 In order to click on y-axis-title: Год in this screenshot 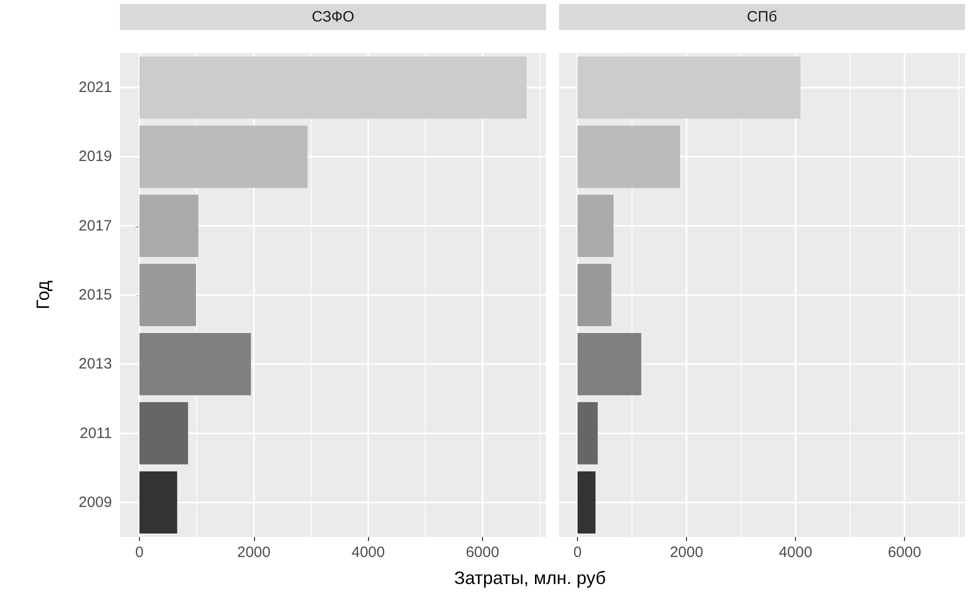, I will do `click(43, 295)`.